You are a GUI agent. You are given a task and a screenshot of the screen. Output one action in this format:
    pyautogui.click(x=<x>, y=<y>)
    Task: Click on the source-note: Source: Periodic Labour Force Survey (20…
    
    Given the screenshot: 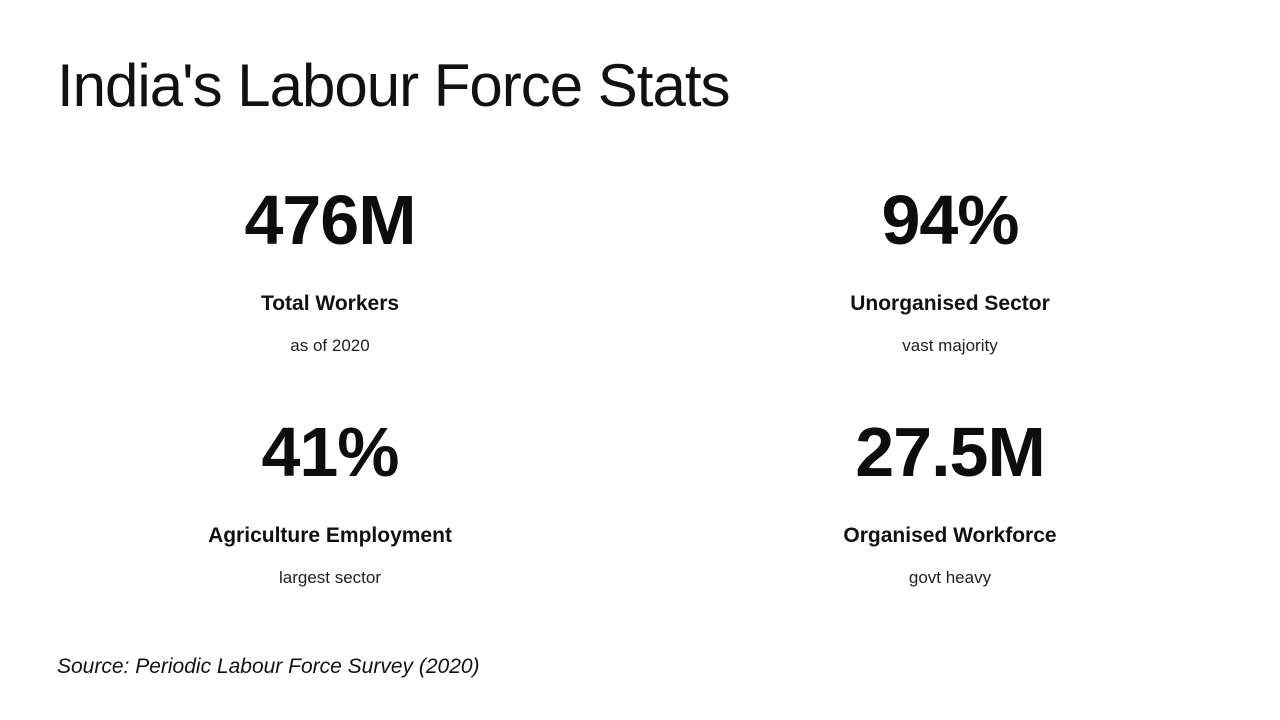 What is the action you would take?
    pyautogui.click(x=268, y=666)
    